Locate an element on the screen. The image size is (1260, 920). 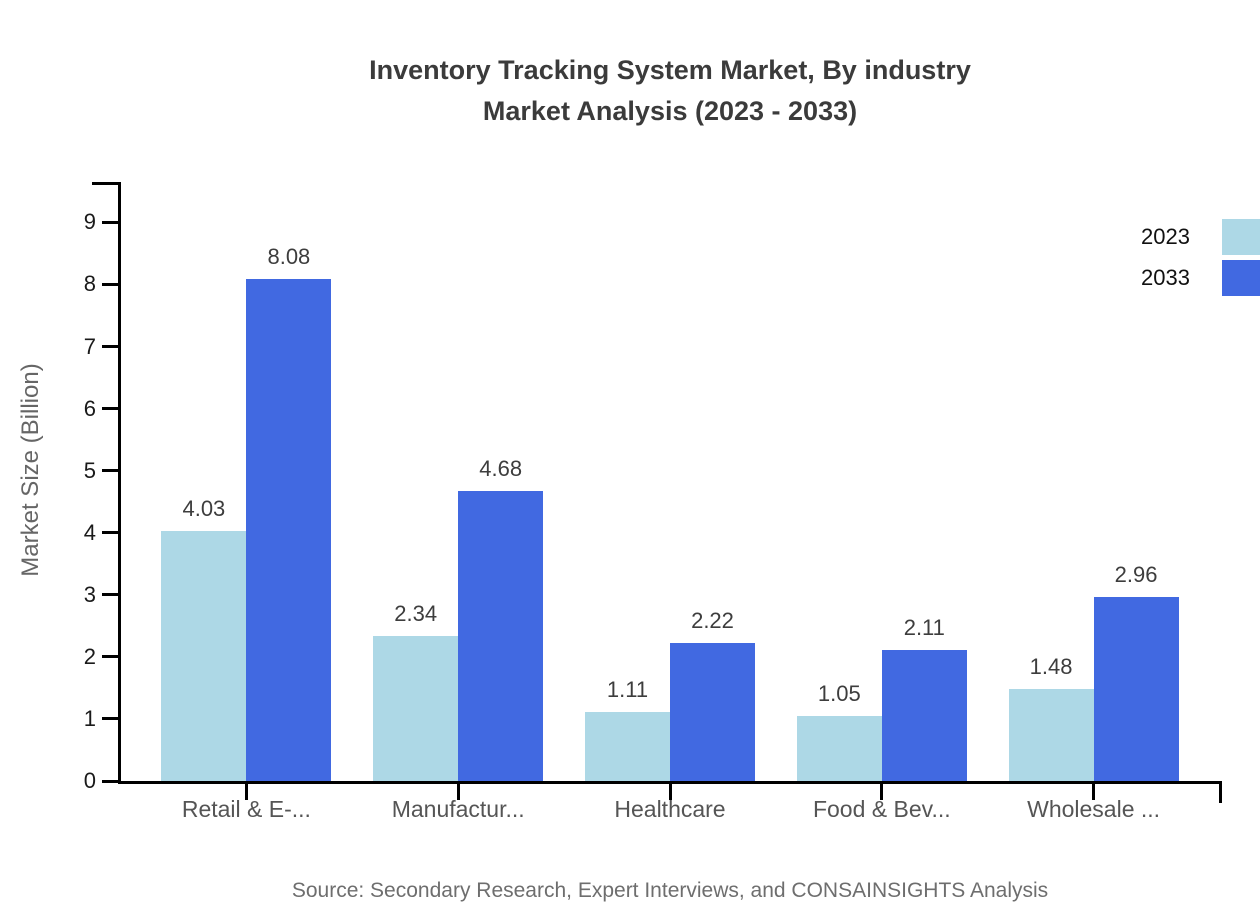
y-axis-line is located at coordinates (119, 483).